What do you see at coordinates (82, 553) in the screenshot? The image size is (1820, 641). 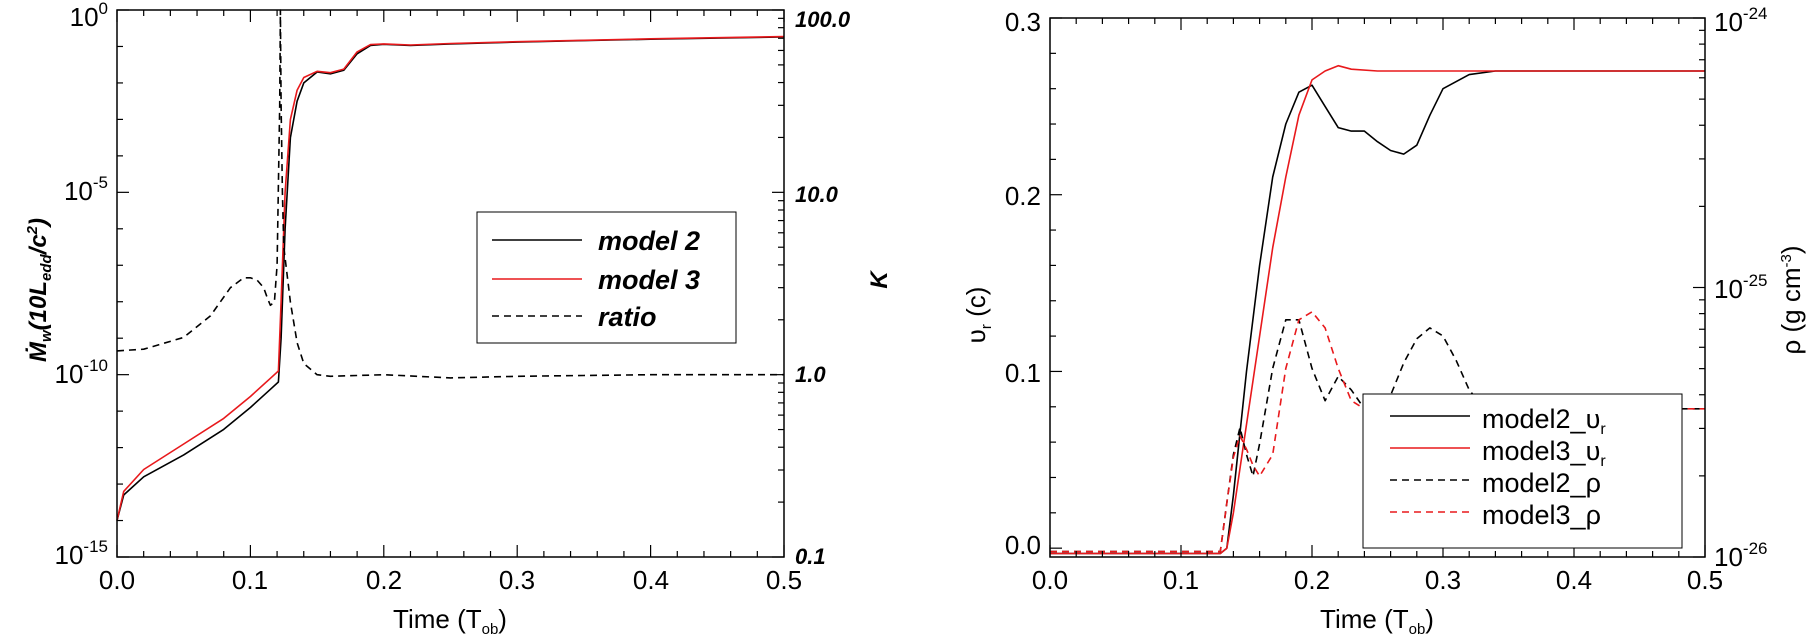 I see `left-y-tick-label: 10⁻¹⁵` at bounding box center [82, 553].